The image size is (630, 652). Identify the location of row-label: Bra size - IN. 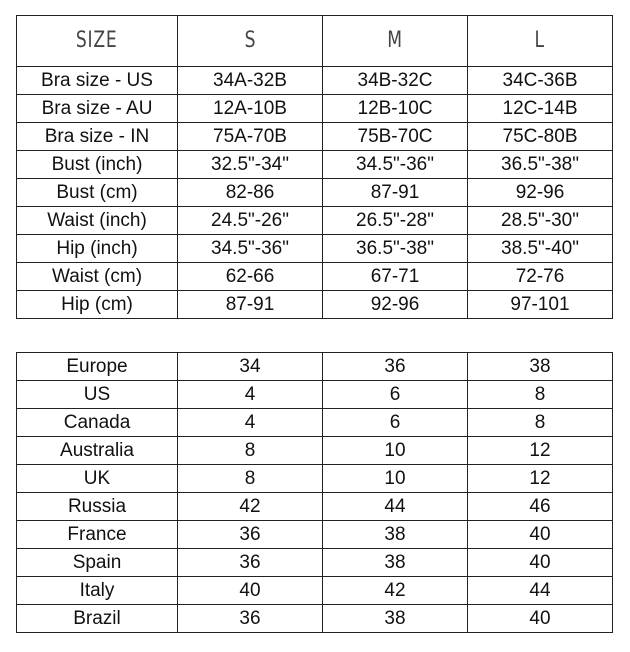
(97, 136).